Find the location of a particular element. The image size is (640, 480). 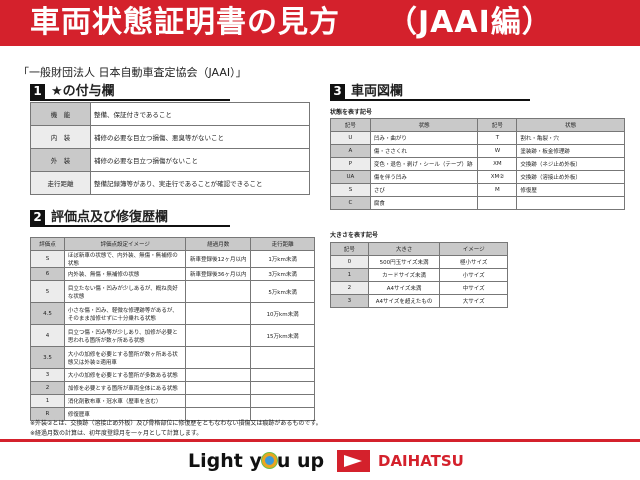

table-row: U 凹み・曲がり T 割れ・亀裂・穴 is located at coordinates (477, 138).